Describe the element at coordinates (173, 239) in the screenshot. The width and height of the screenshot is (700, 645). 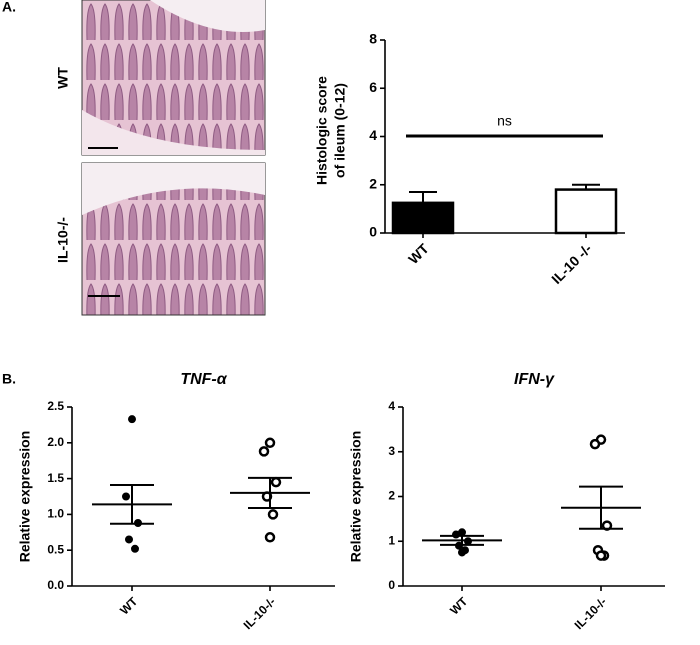
I see `histology-il10` at that location.